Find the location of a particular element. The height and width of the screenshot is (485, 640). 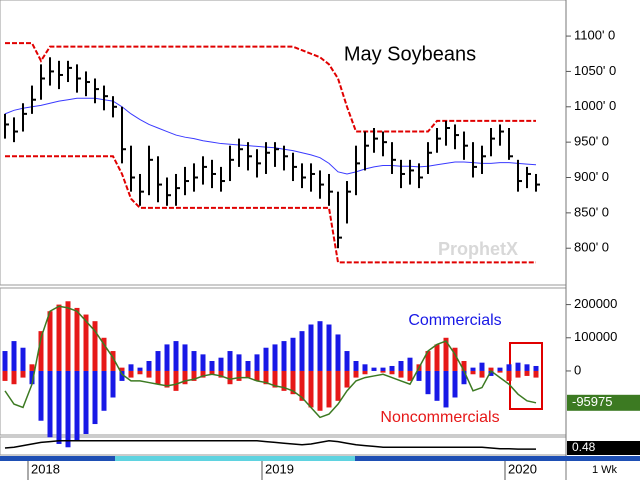

watermark: ProphetX is located at coordinates (478, 249).